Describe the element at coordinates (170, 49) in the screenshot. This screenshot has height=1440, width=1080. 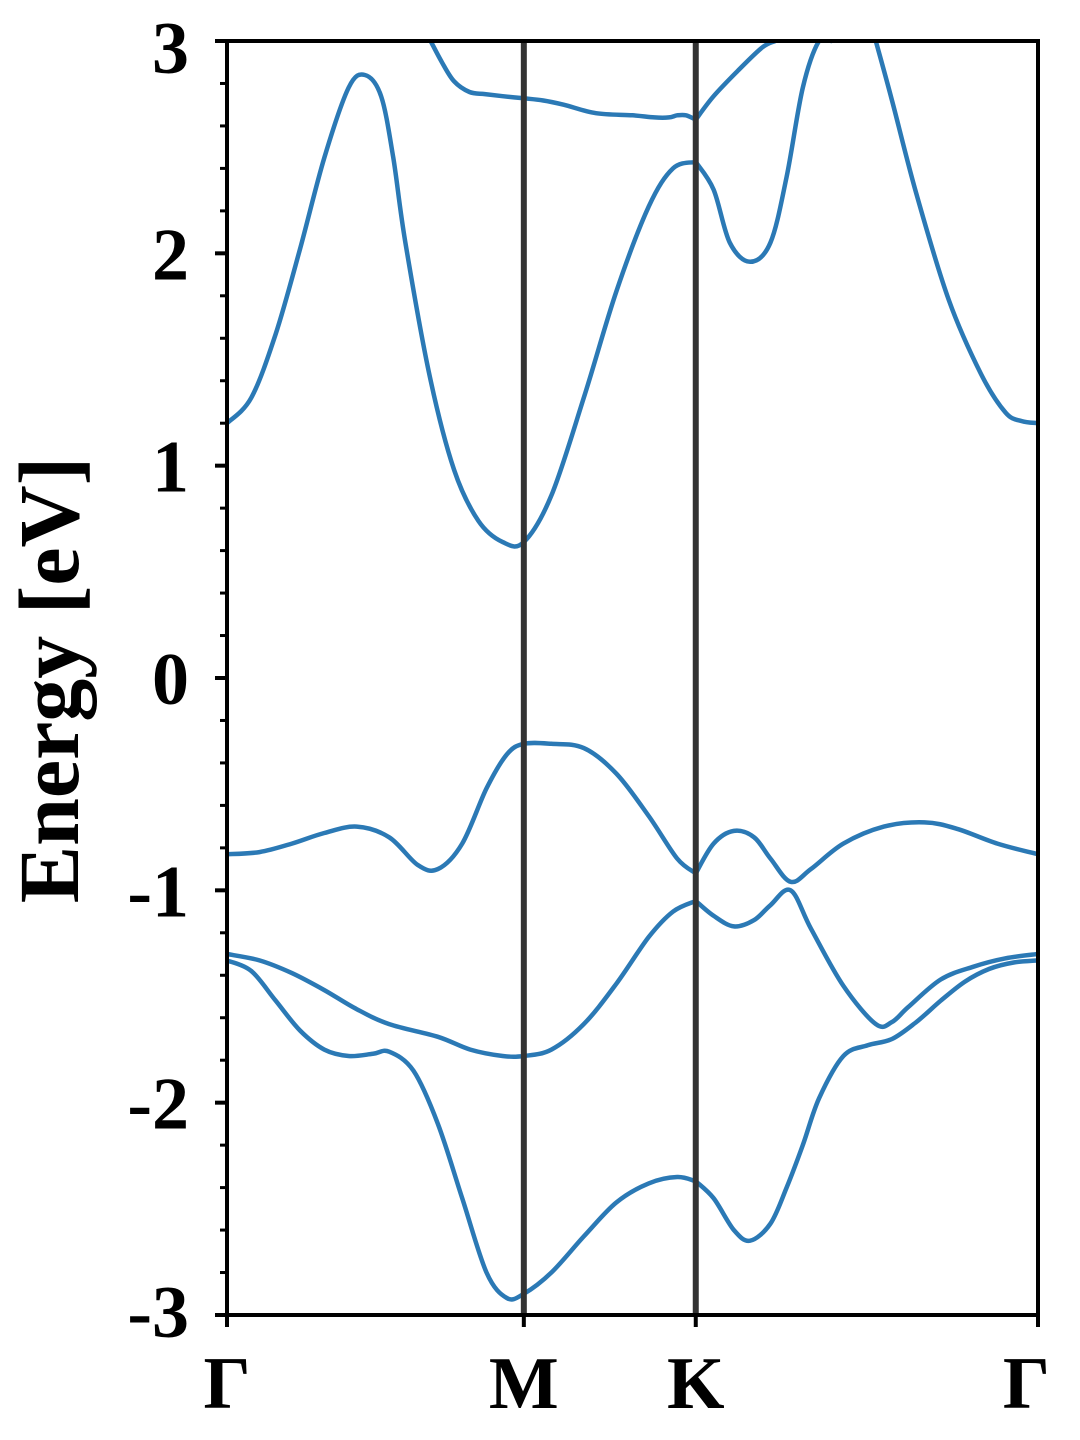
I see `y-tick-label: 3` at that location.